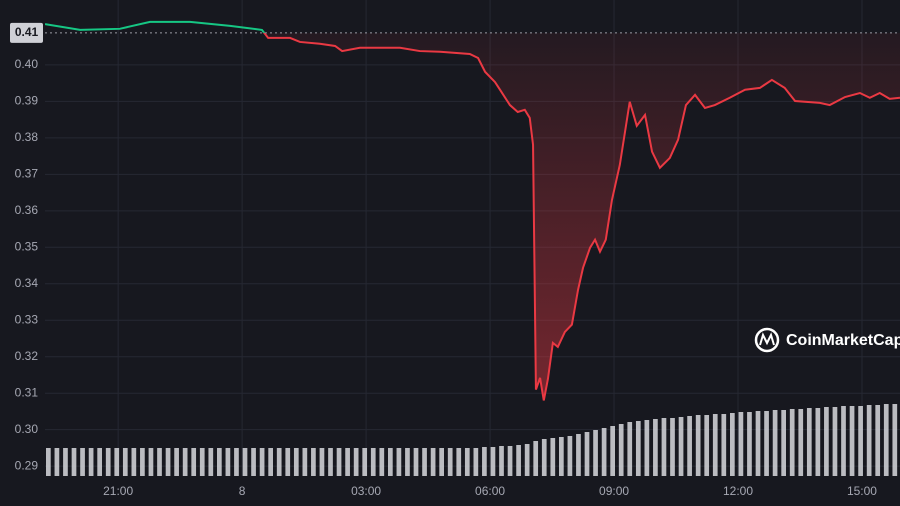 Image resolution: width=900 pixels, height=506 pixels. Describe the element at coordinates (767, 340) in the screenshot. I see `logo` at that location.